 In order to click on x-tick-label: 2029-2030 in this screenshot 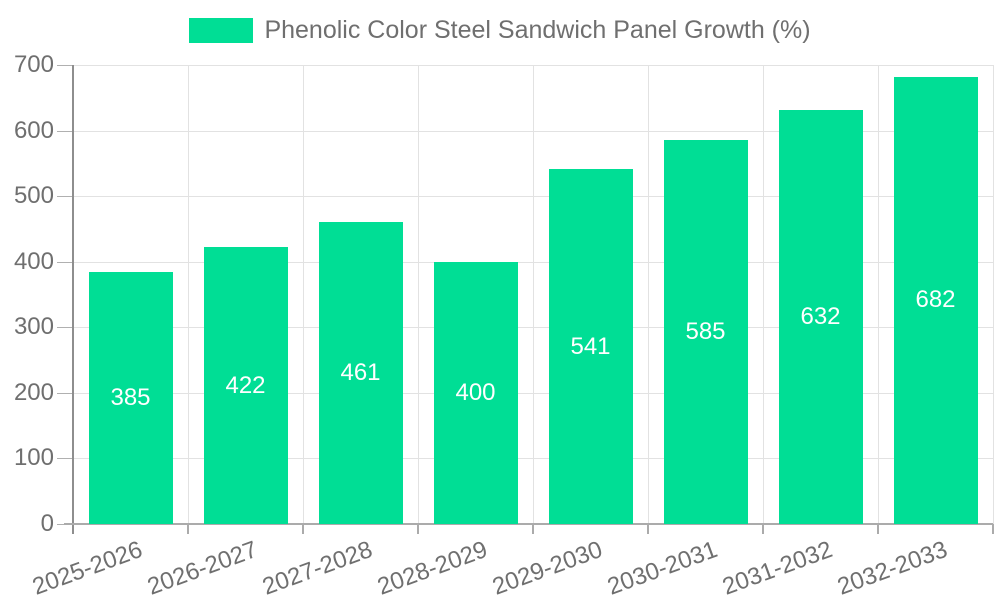, I will do `click(547, 568)`.